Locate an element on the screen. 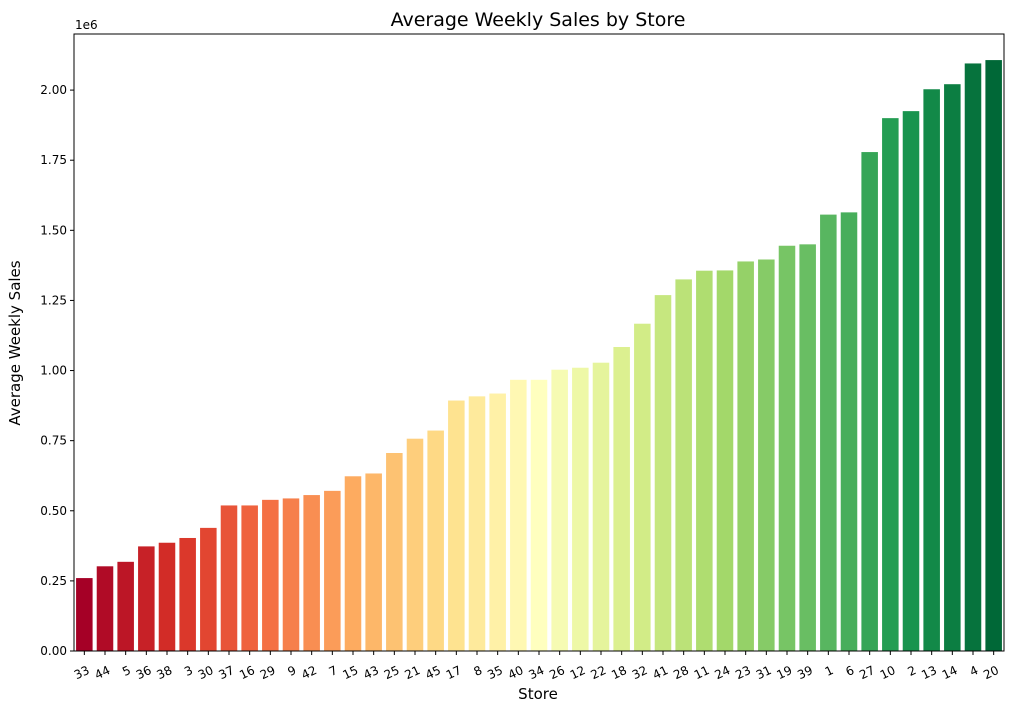  y-ticks: 0.00 0.25 0.50 0.75 1.00 1.25 1.50 1.75 2.00 is located at coordinates (57, 370).